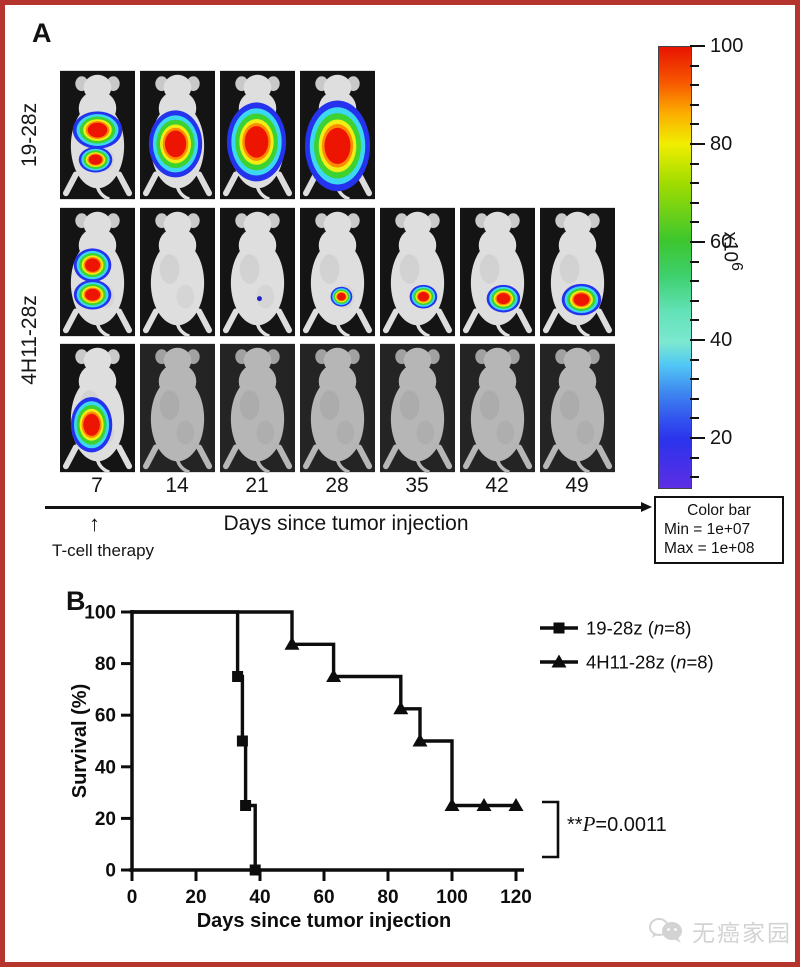 This screenshot has width=800, height=967. Describe the element at coordinates (132, 897) in the screenshot. I see `x-tick-label-0: 0` at that location.